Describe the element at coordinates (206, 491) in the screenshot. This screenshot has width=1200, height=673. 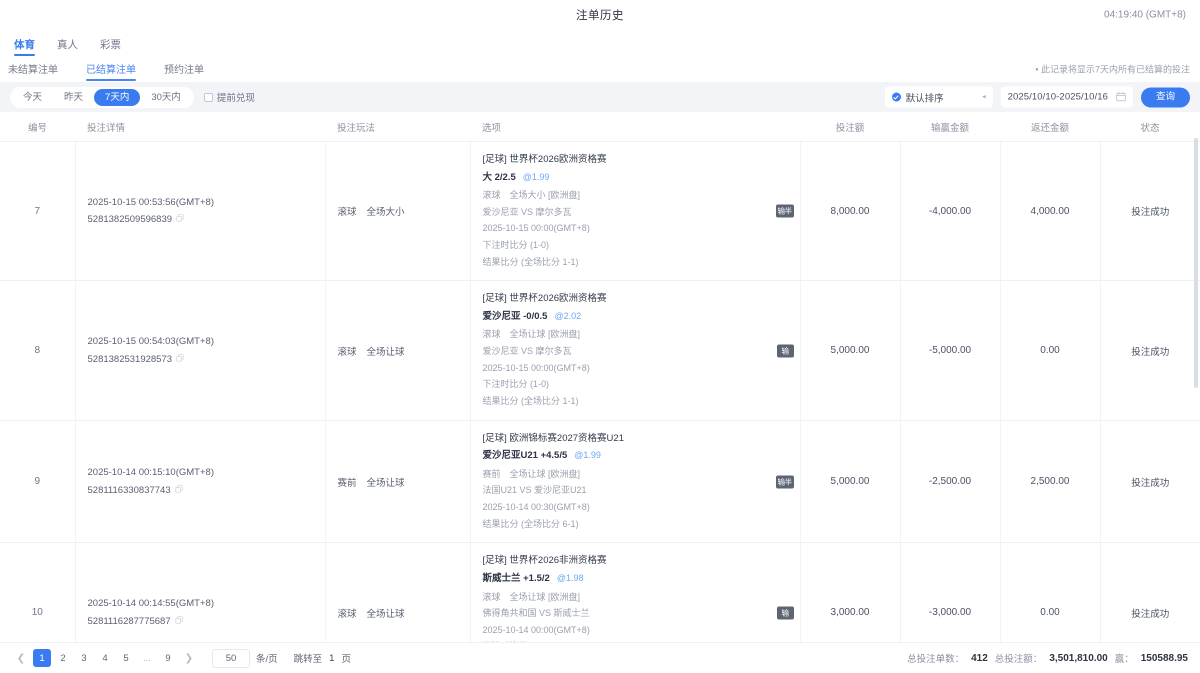
I see `bet-id: 5281116330837743` at that location.